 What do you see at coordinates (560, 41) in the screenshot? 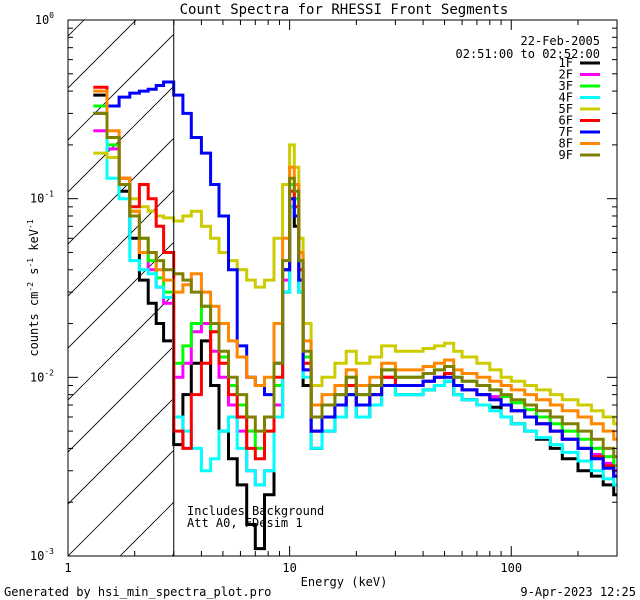
I see `date-label: 22-Feb-2005` at bounding box center [560, 41].